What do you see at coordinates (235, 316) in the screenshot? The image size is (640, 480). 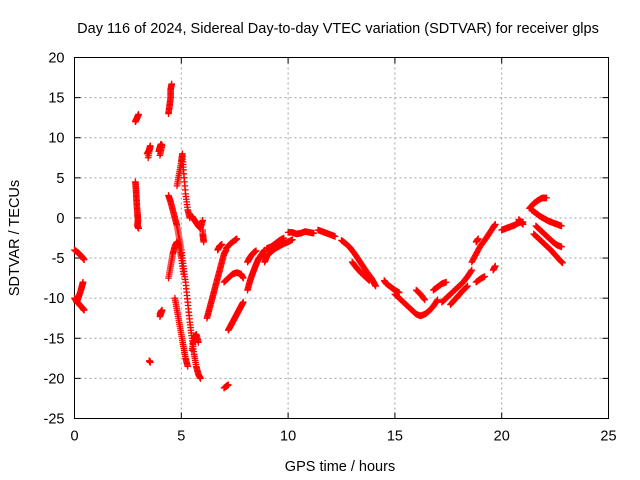 I see `series-s21` at bounding box center [235, 316].